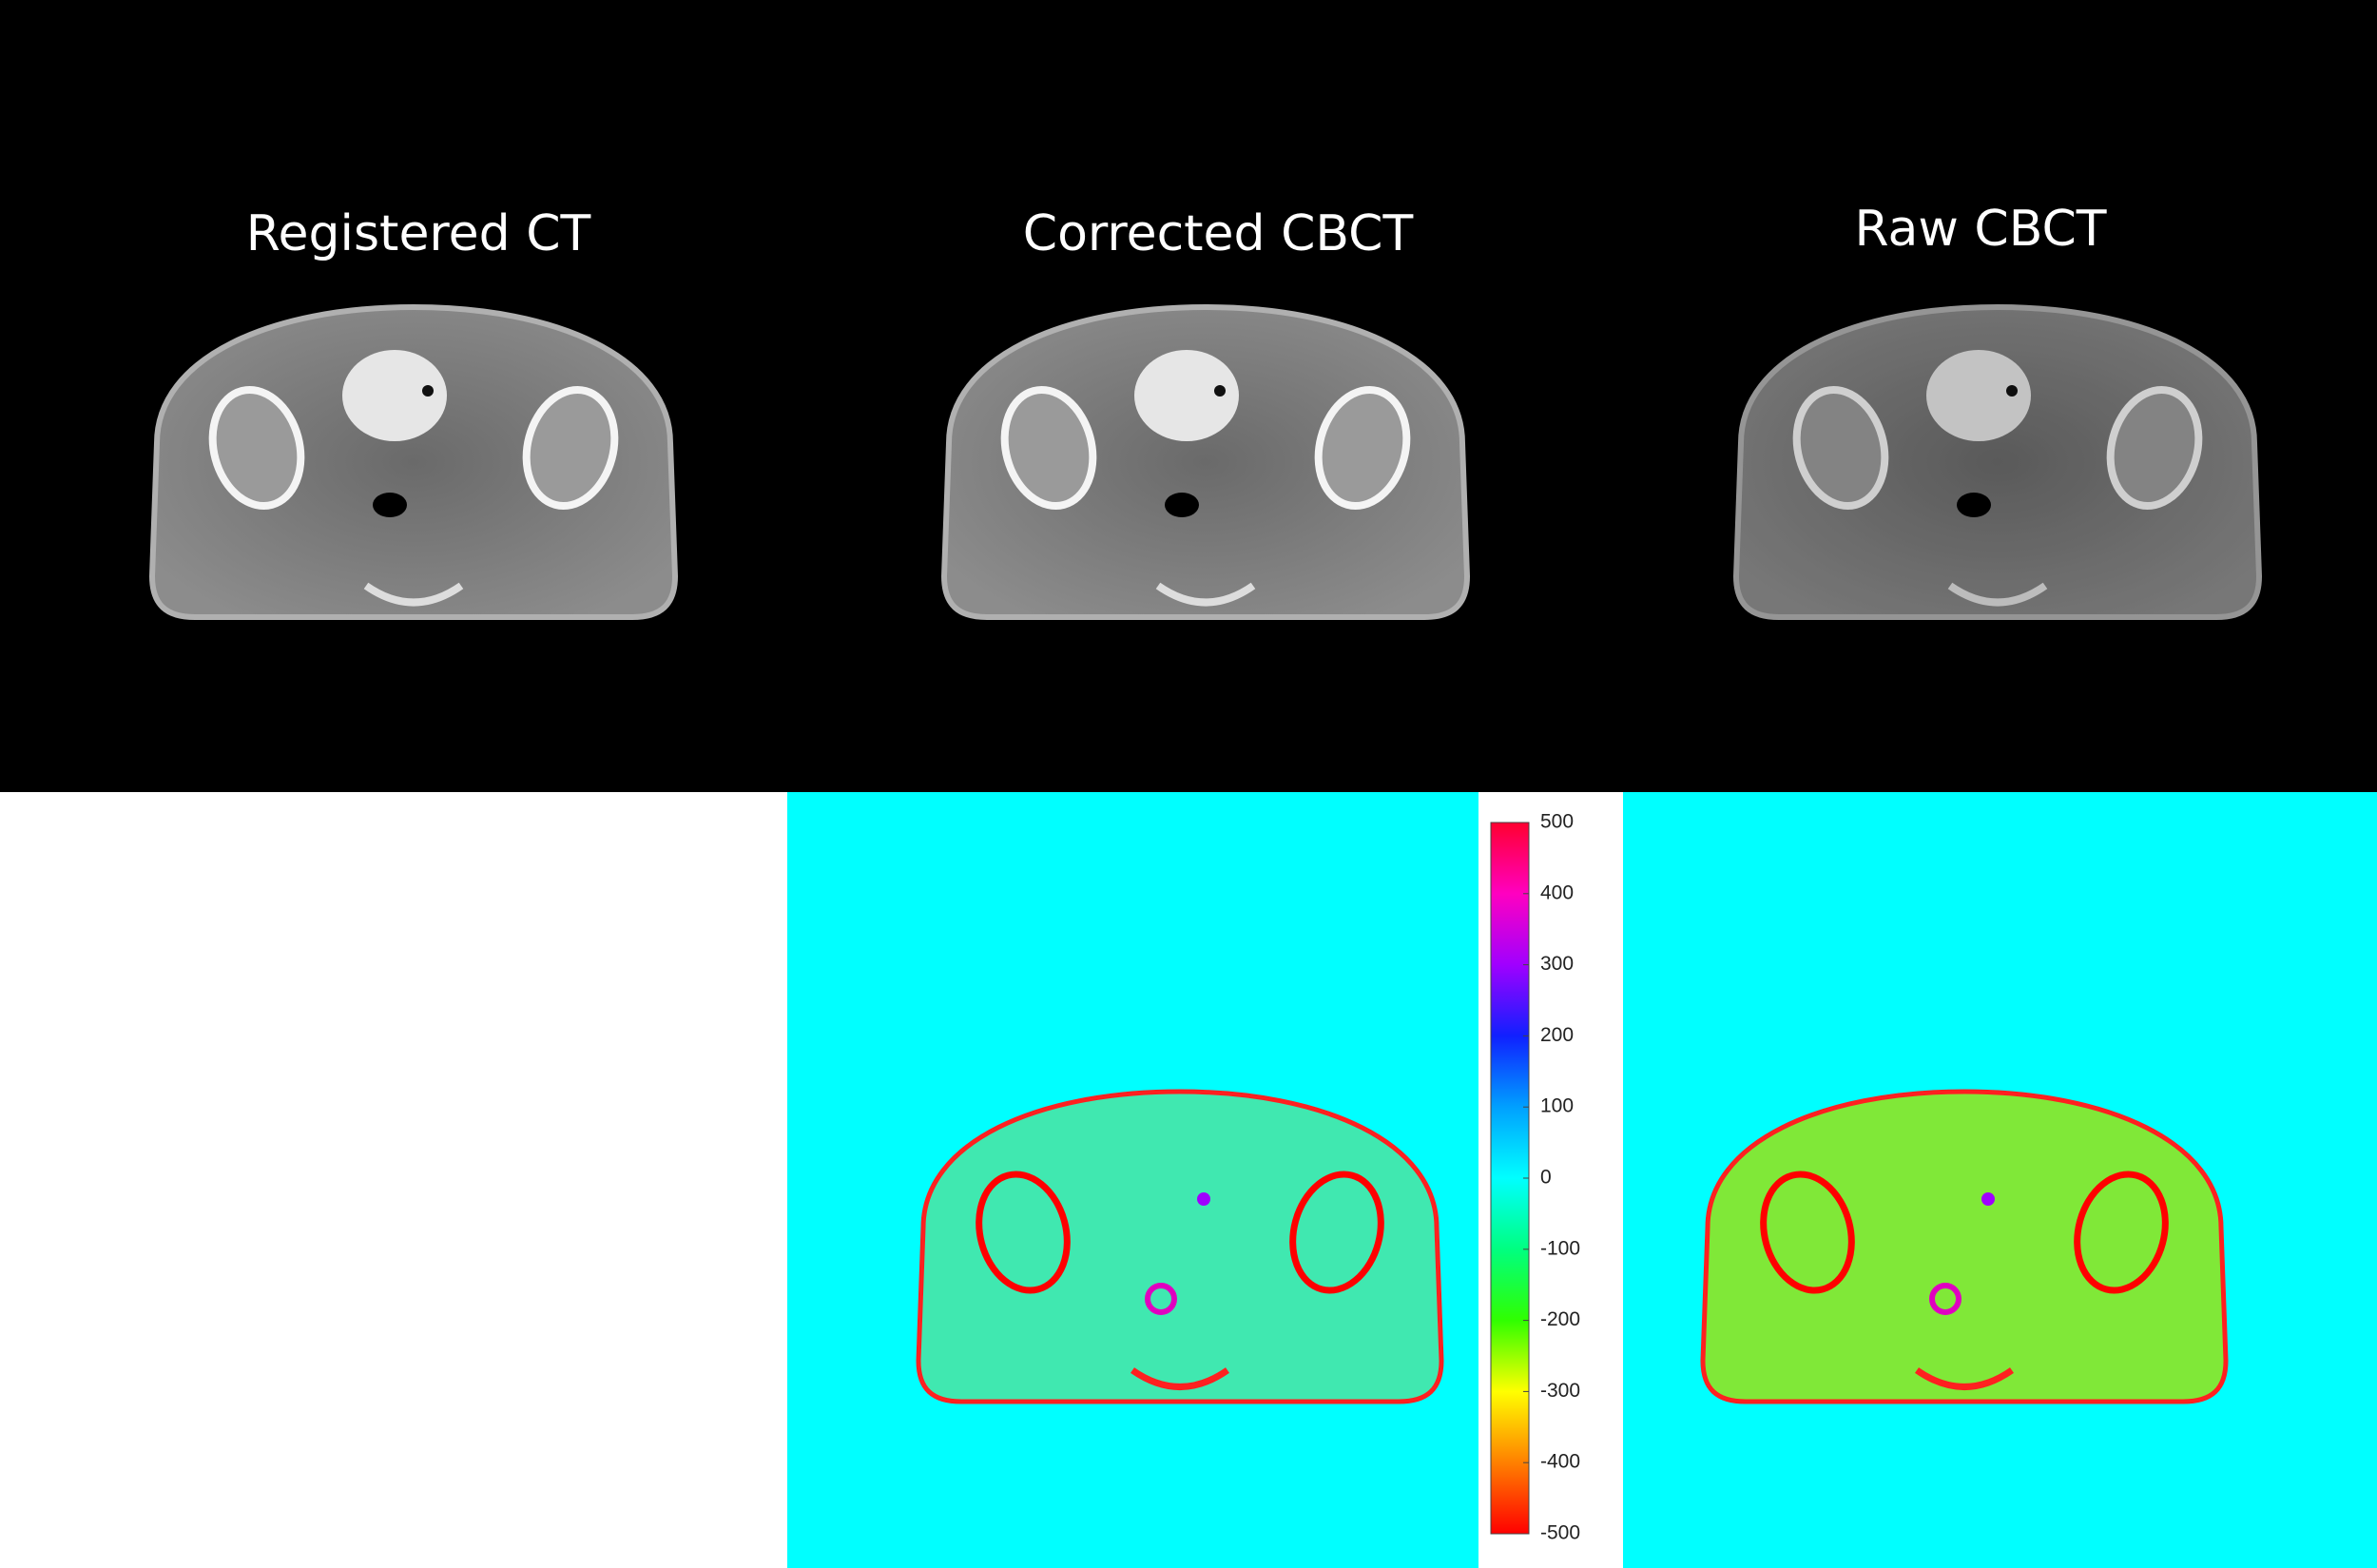 The height and width of the screenshot is (1568, 2377). I want to click on tick-label: 0, so click(1546, 1178).